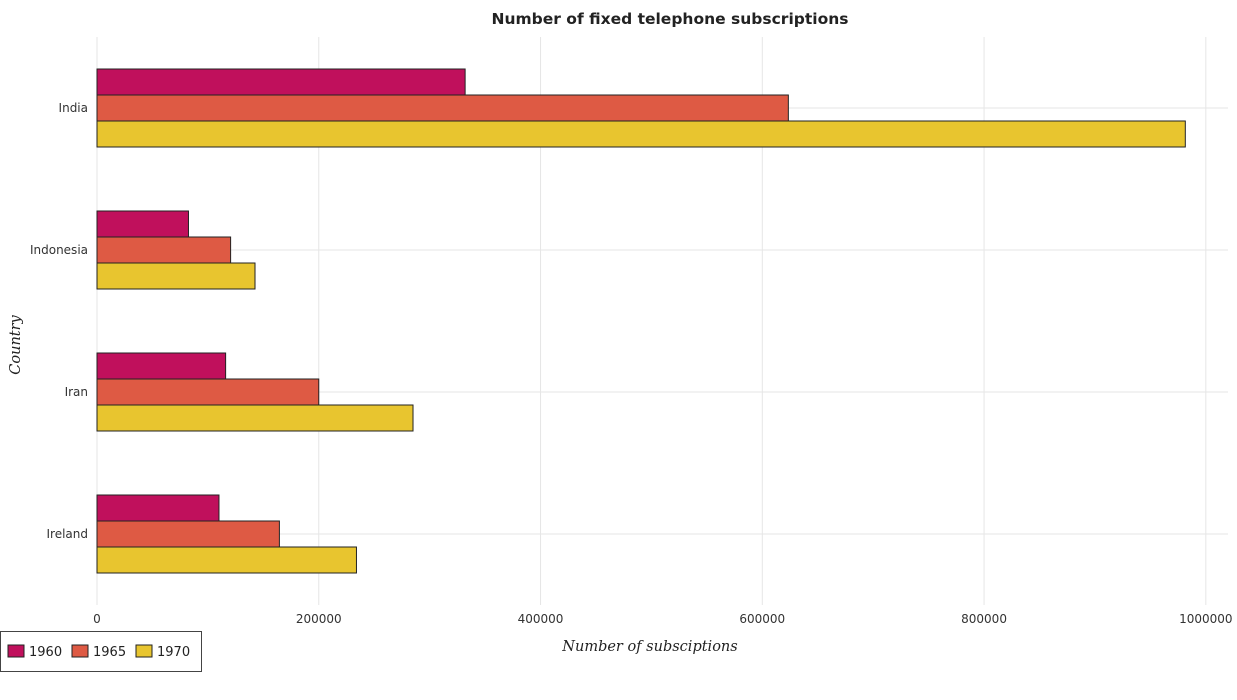  Describe the element at coordinates (176, 276) in the screenshot. I see `bar-1970-indonesia` at that location.